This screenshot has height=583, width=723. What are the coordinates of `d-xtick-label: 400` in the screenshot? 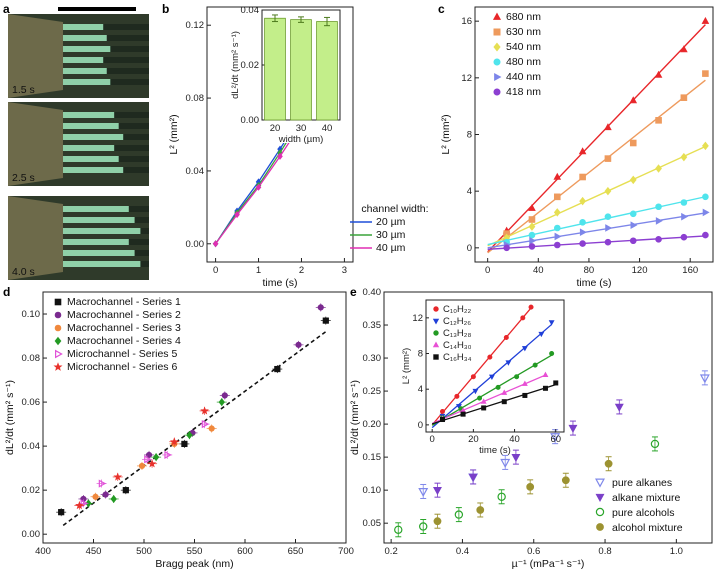 It's located at (43, 551).